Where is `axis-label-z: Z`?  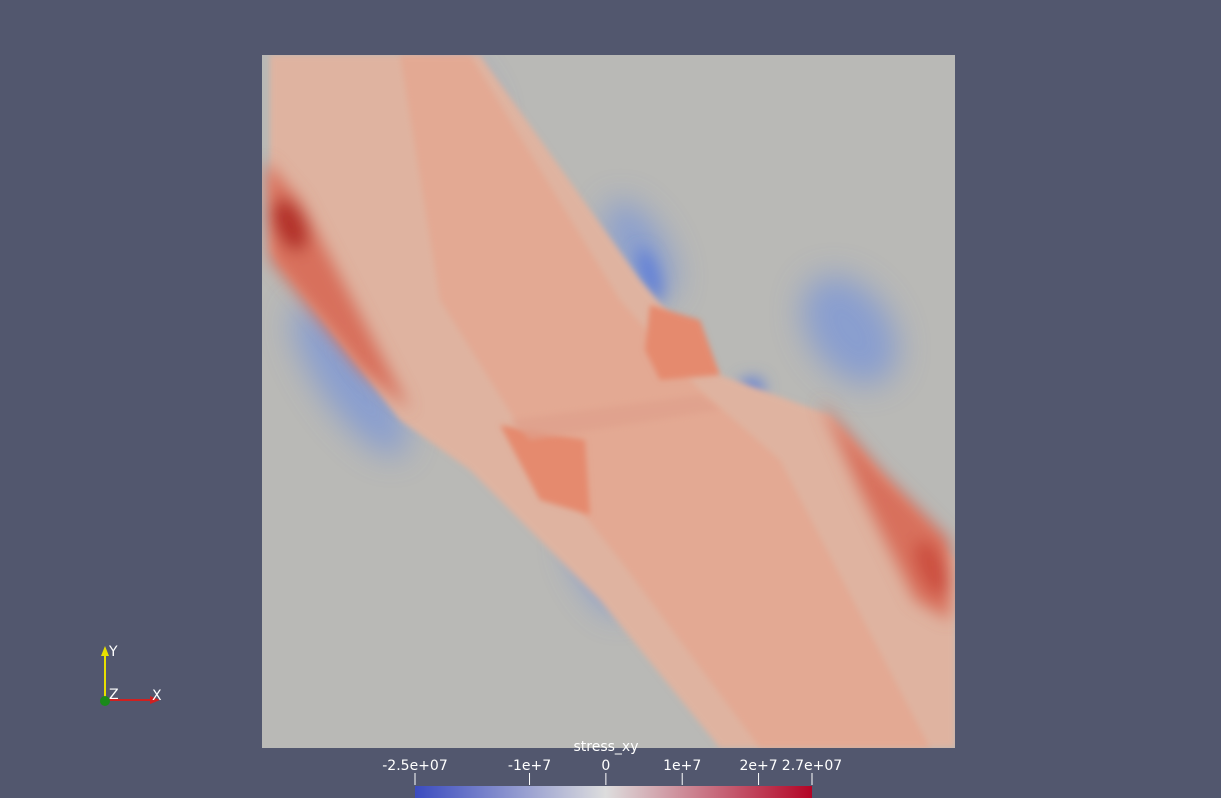
axis-label-z: Z is located at coordinates (114, 695).